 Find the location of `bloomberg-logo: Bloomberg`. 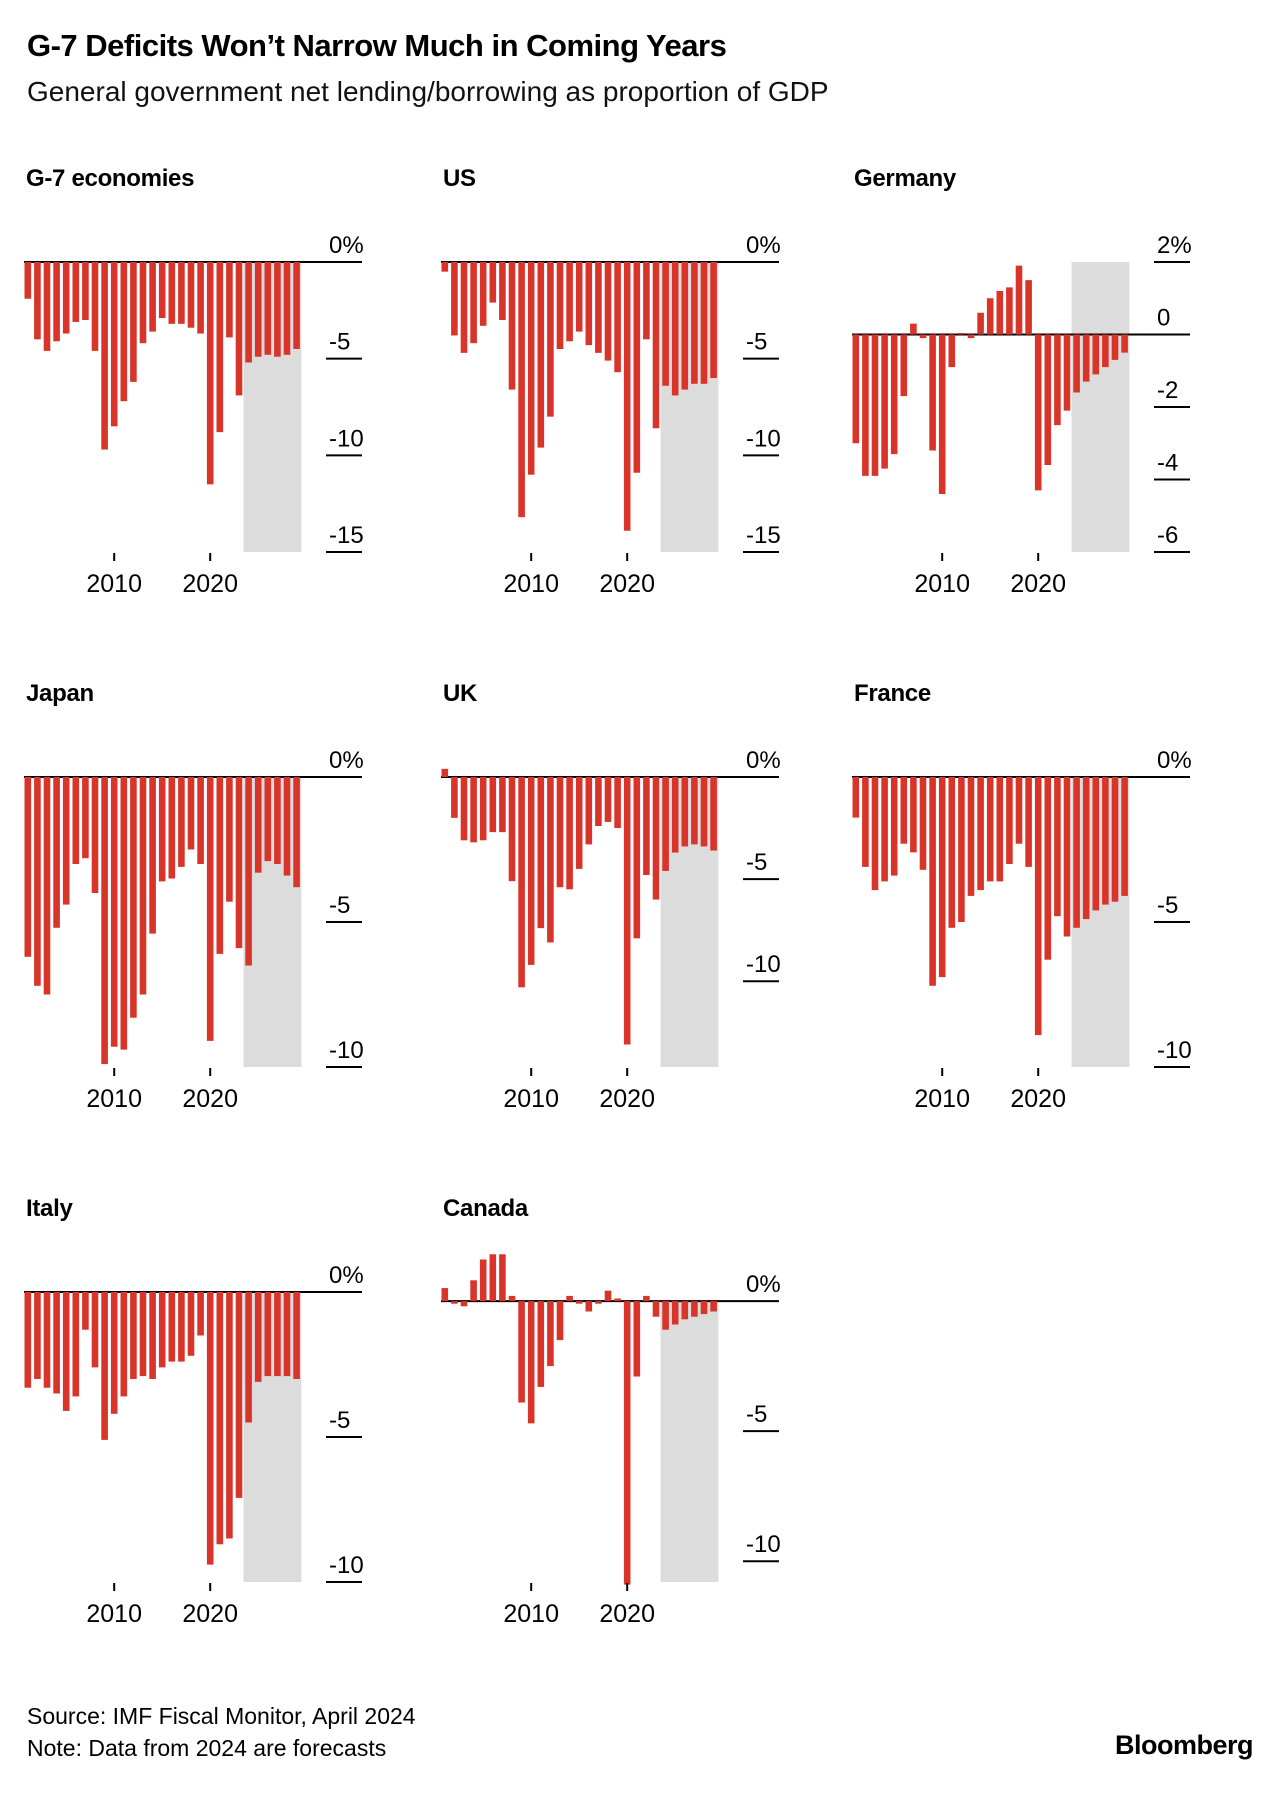

bloomberg-logo: Bloomberg is located at coordinates (1184, 1745).